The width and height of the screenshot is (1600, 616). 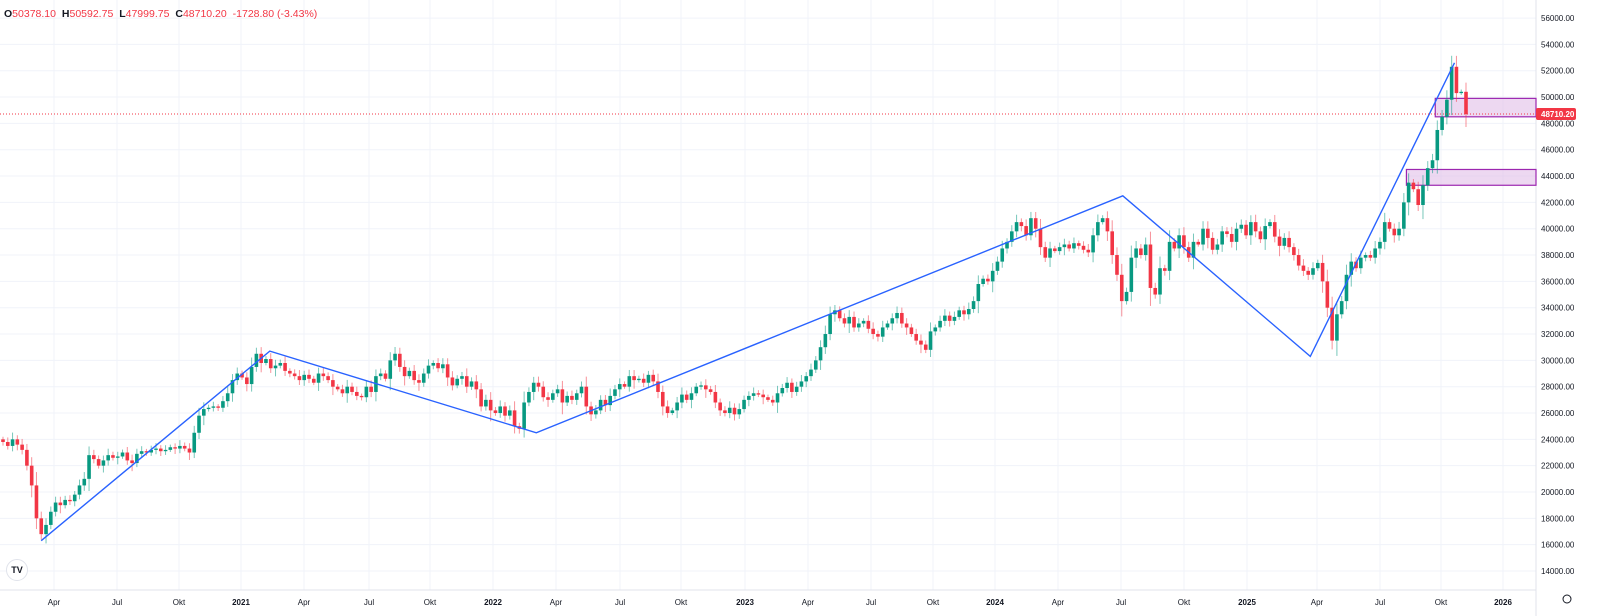 I want to click on price-axis-label: 44000.00, so click(x=1558, y=176).